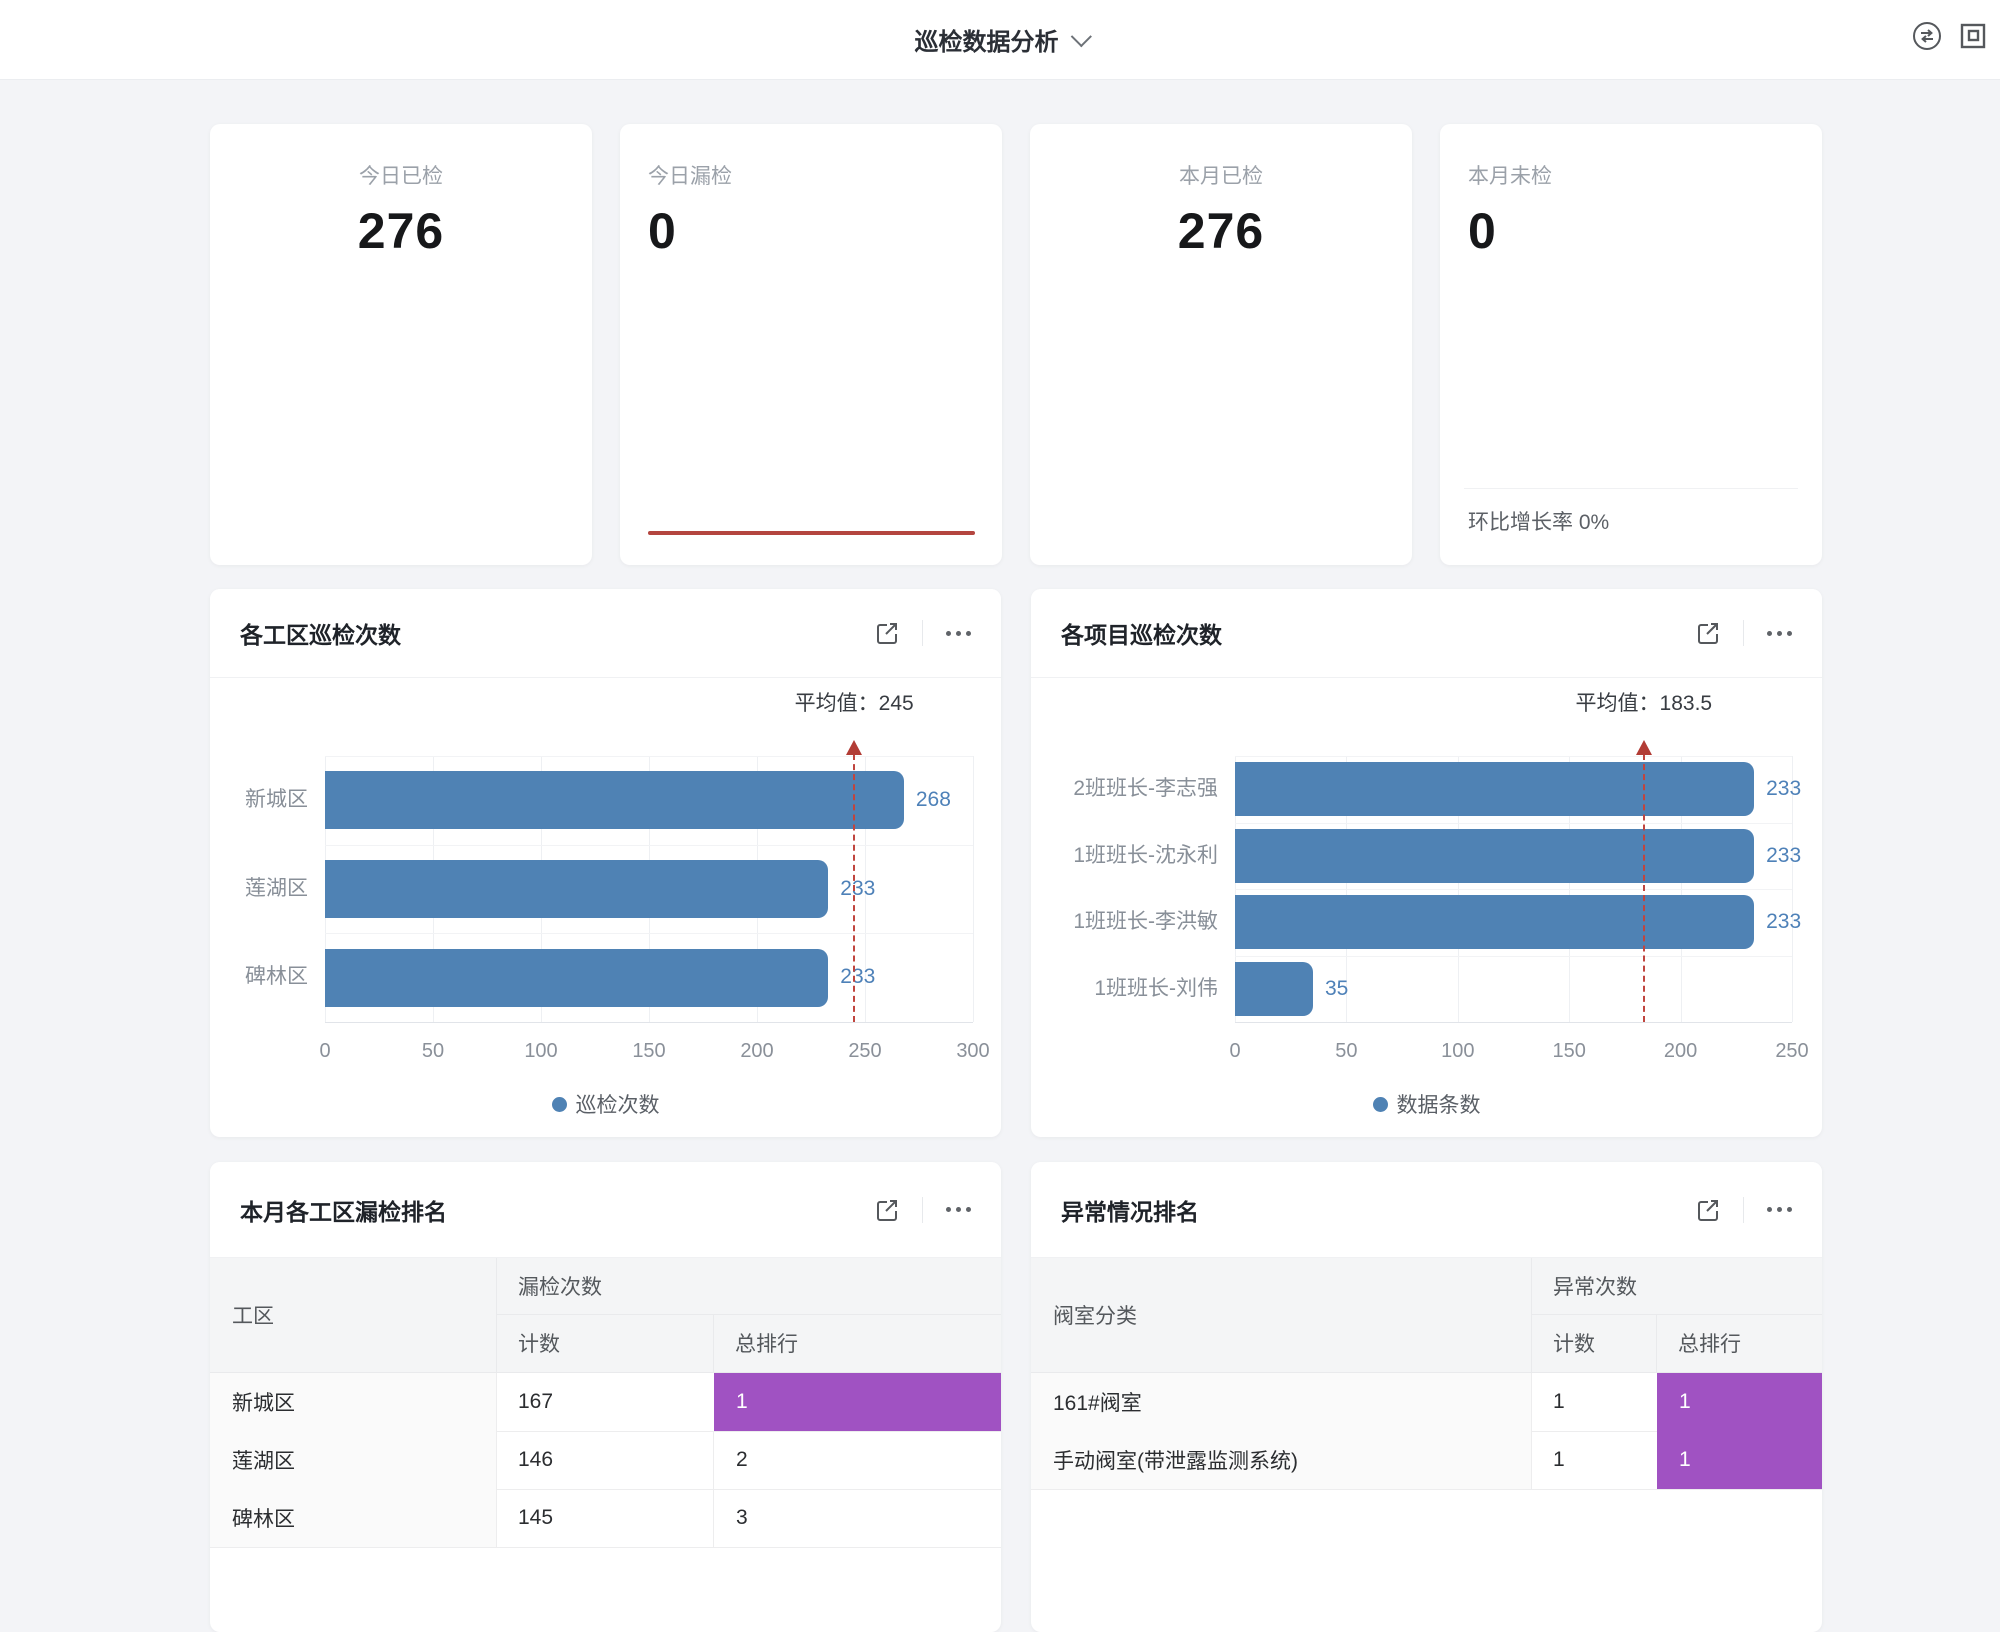 This screenshot has height=1632, width=2000. What do you see at coordinates (1281, 1402) in the screenshot?
I see `row-background` at bounding box center [1281, 1402].